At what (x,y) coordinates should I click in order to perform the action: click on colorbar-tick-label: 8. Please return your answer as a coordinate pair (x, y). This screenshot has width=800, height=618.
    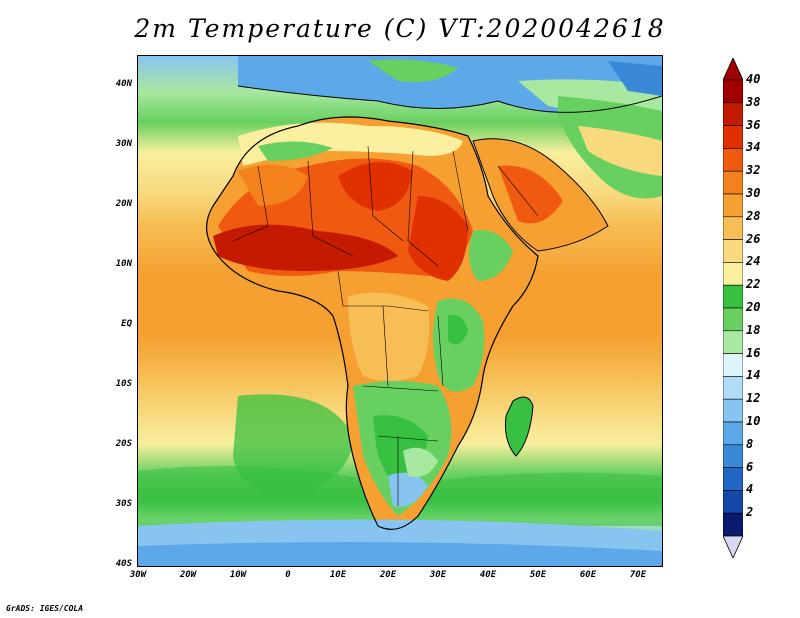
    Looking at the image, I should click on (750, 443).